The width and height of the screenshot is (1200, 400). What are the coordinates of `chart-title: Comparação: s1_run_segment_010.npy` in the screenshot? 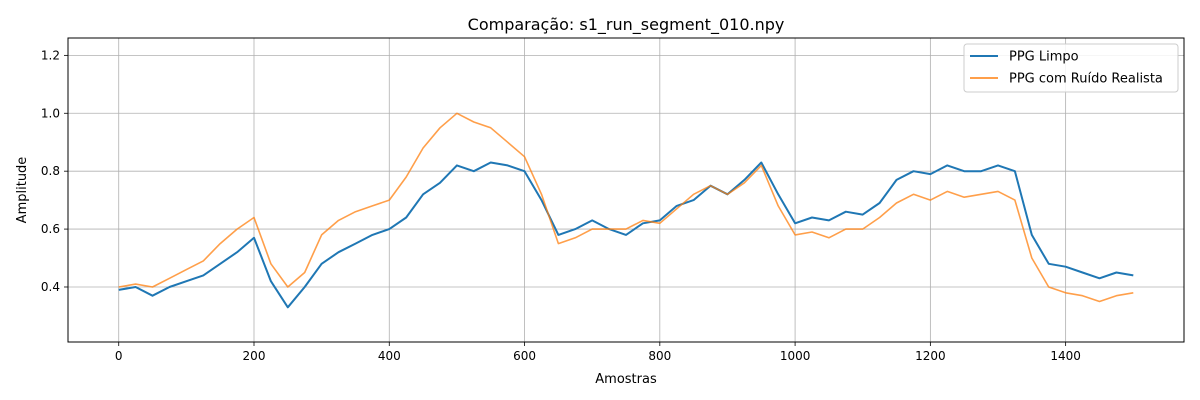 It's located at (626, 25).